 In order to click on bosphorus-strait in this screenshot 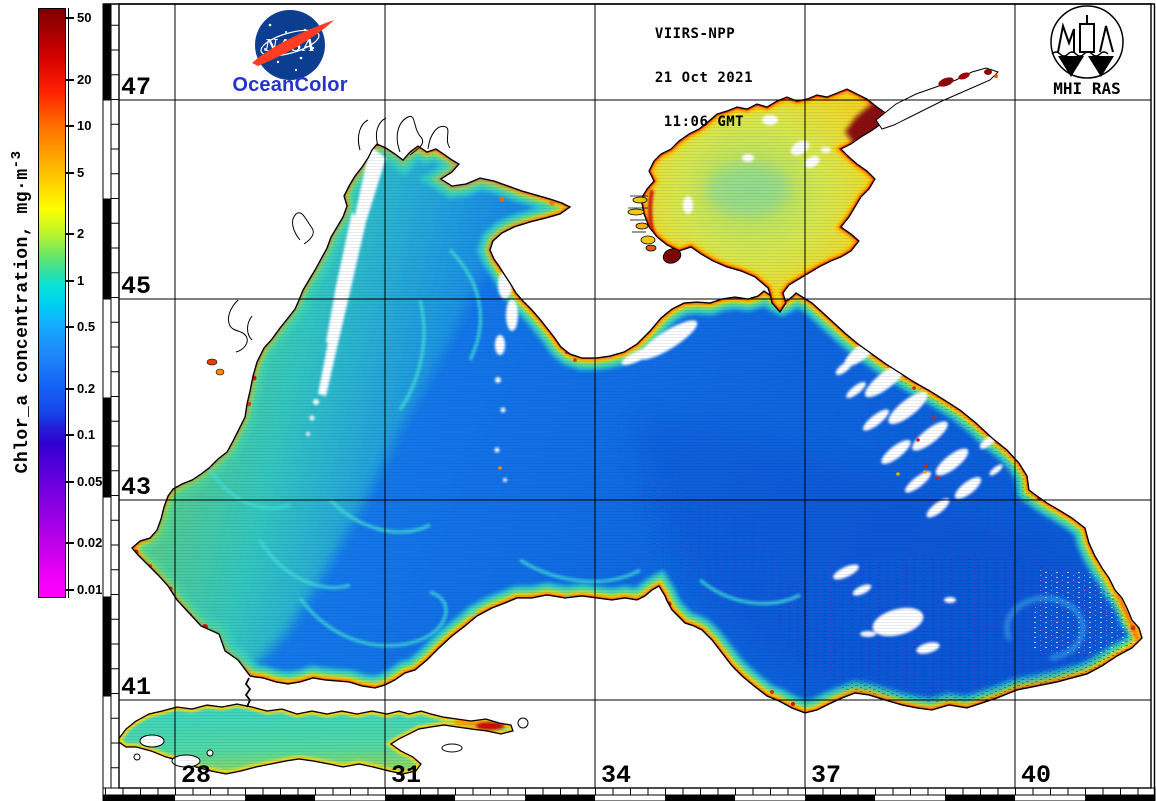, I will do `click(248, 692)`.